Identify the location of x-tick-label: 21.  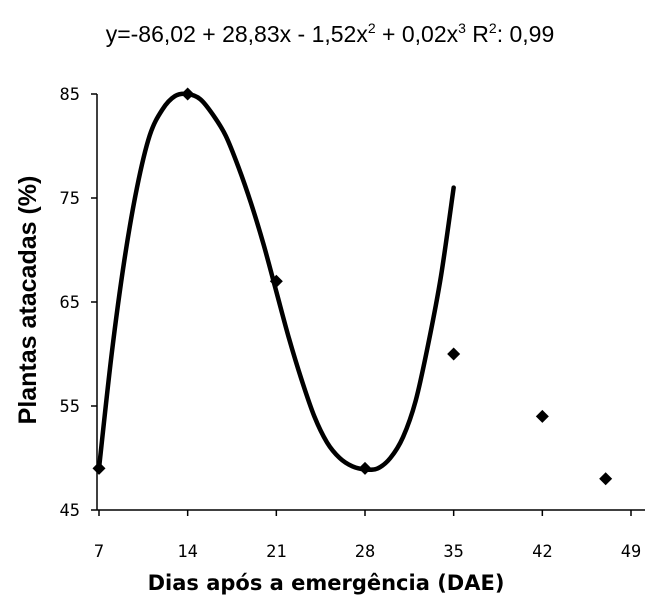
(276, 552).